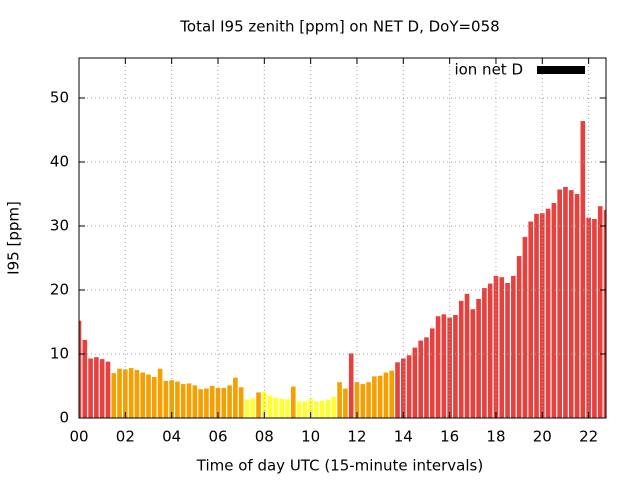 The height and width of the screenshot is (480, 640). What do you see at coordinates (488, 70) in the screenshot?
I see `legend-label: ion net D` at bounding box center [488, 70].